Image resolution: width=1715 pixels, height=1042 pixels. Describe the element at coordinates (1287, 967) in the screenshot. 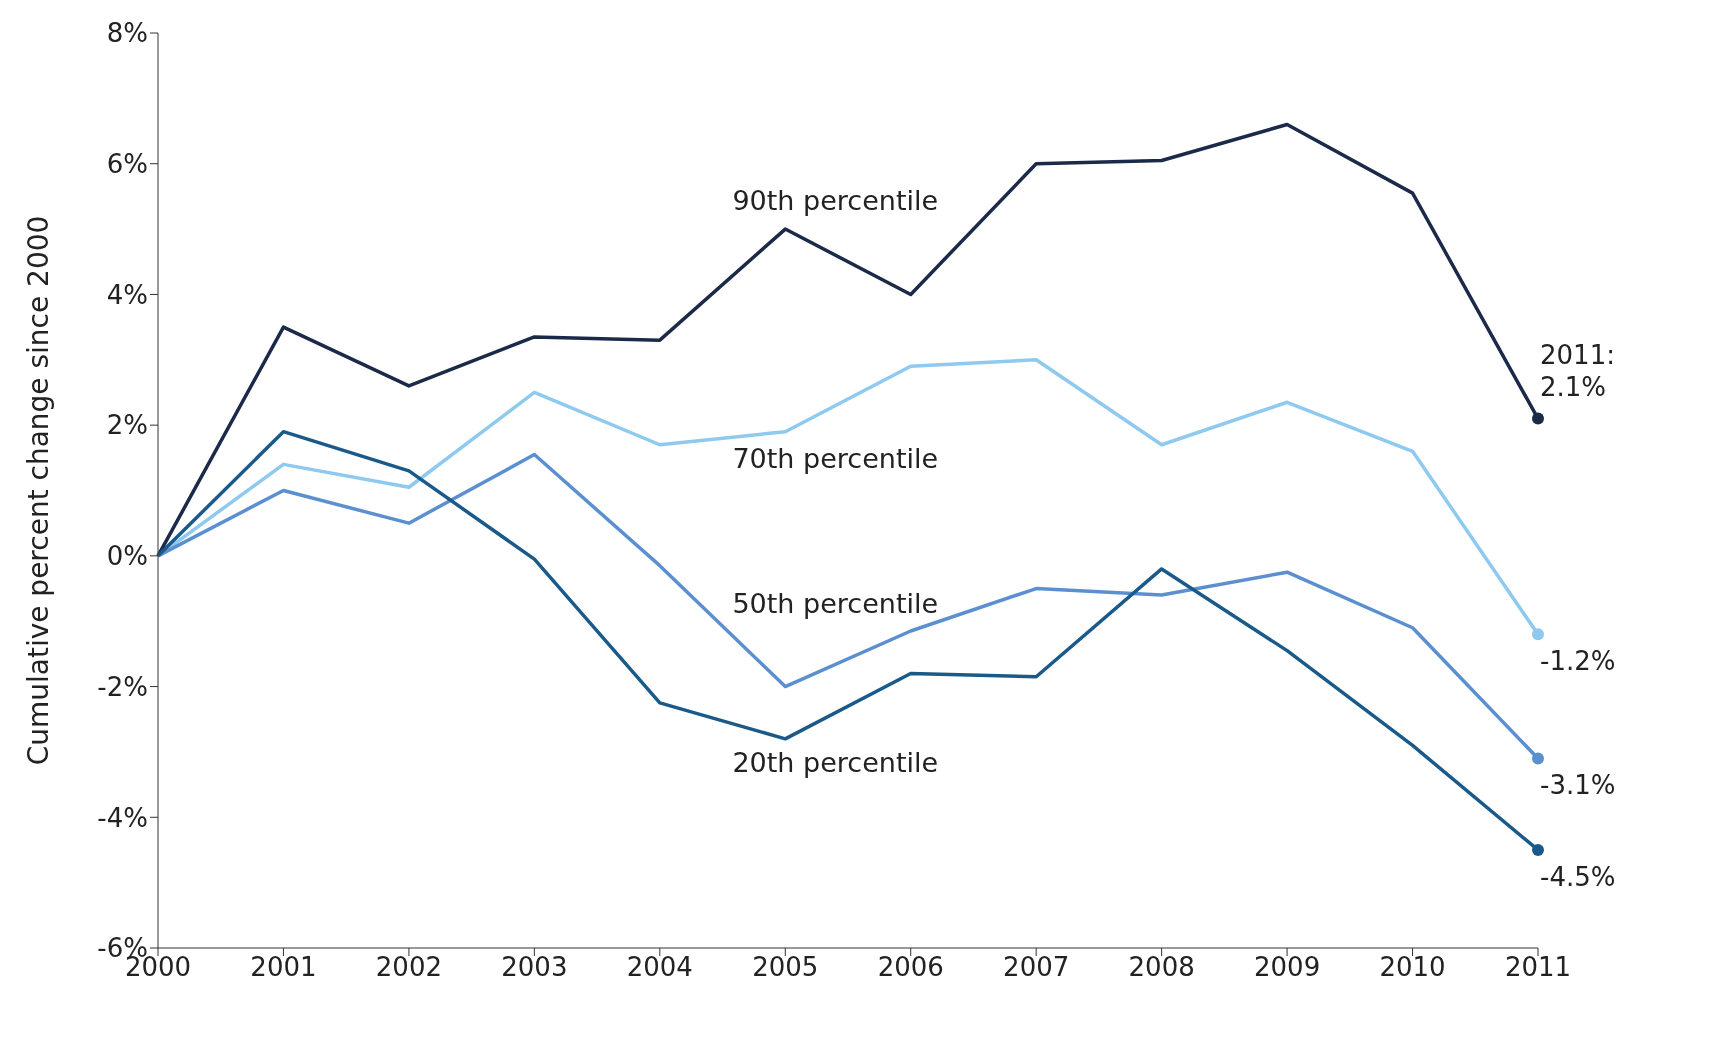

I see `x-tick-label: 2009` at that location.